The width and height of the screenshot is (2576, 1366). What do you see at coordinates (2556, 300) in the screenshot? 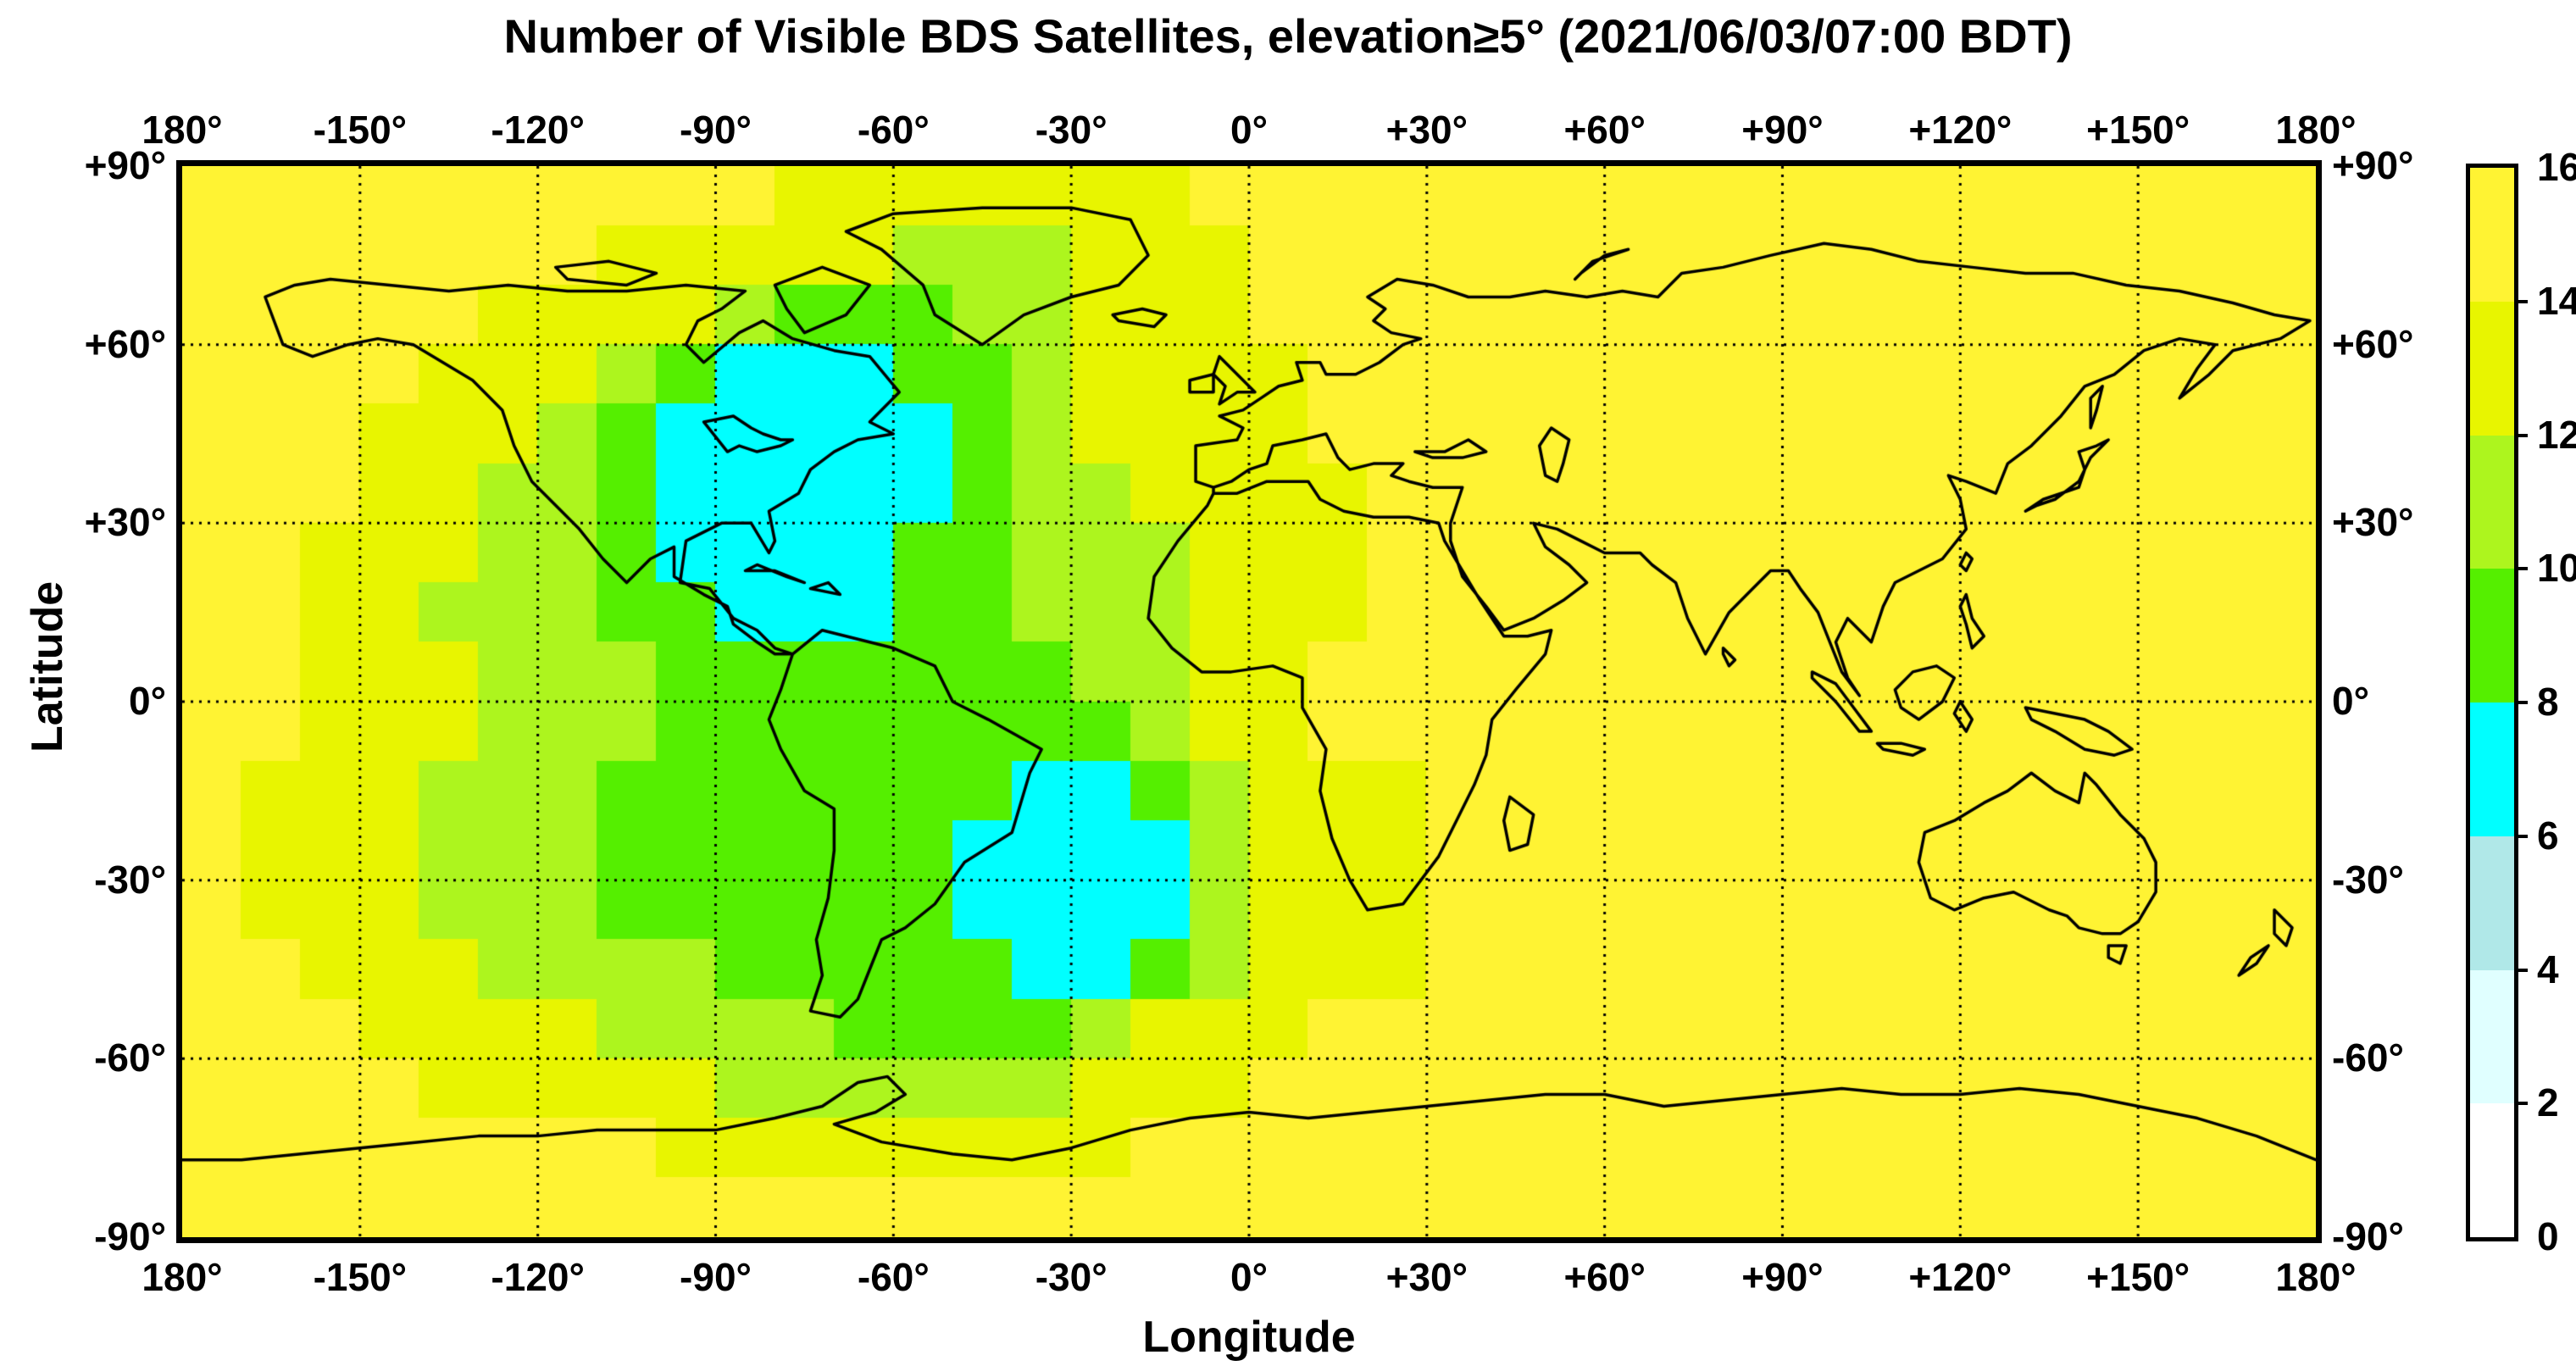
I see `colorbar-tick-label: 14` at bounding box center [2556, 300].